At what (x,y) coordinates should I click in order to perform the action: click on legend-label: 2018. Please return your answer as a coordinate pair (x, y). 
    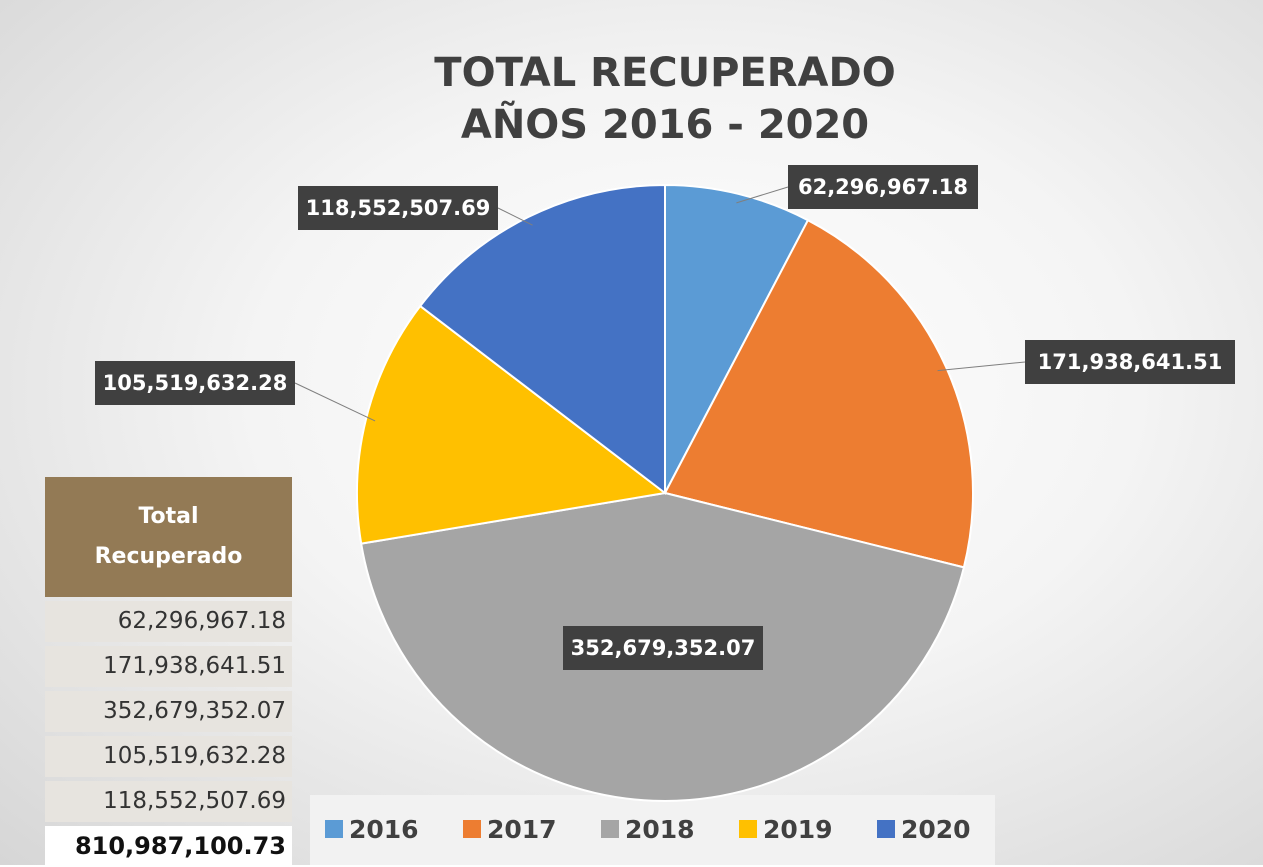
    Looking at the image, I should click on (660, 829).